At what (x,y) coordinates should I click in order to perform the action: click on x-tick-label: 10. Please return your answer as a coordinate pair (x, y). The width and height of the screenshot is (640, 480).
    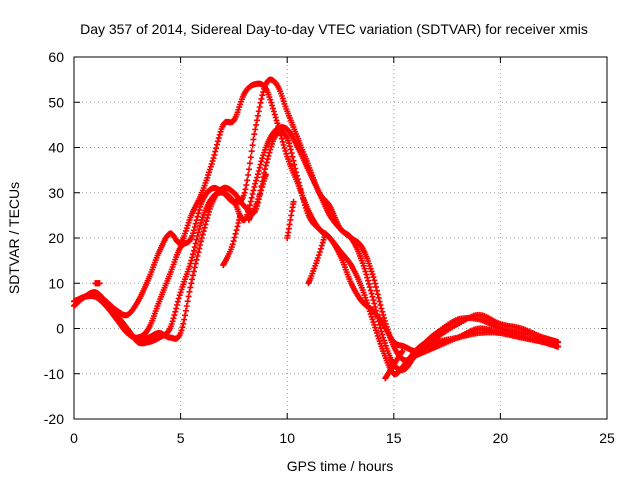
    Looking at the image, I should click on (287, 438).